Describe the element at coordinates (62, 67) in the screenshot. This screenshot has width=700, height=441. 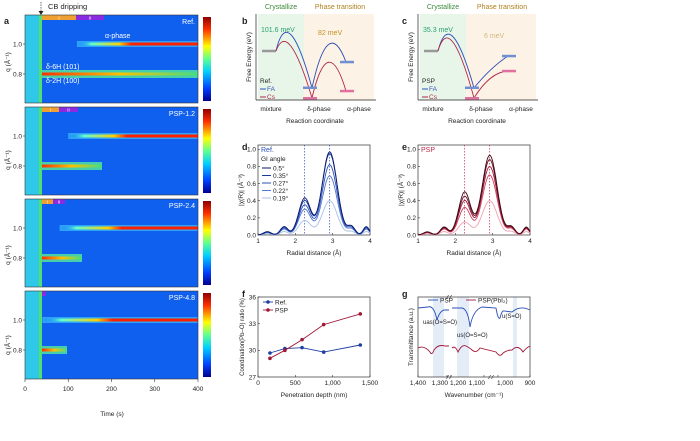
I see `delta-6h-label: δ-6H (101)` at that location.